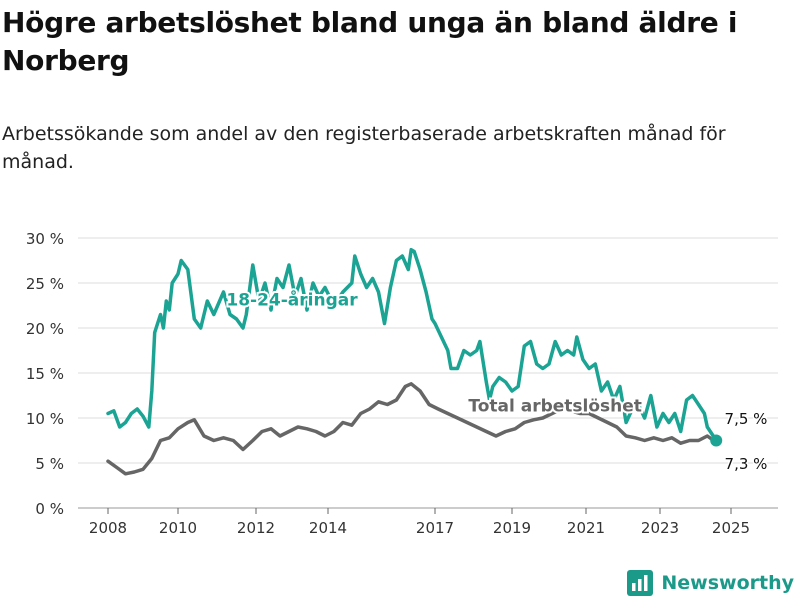 Image resolution: width=800 pixels, height=600 pixels. I want to click on y-tick-label: 30 %, so click(45, 239).